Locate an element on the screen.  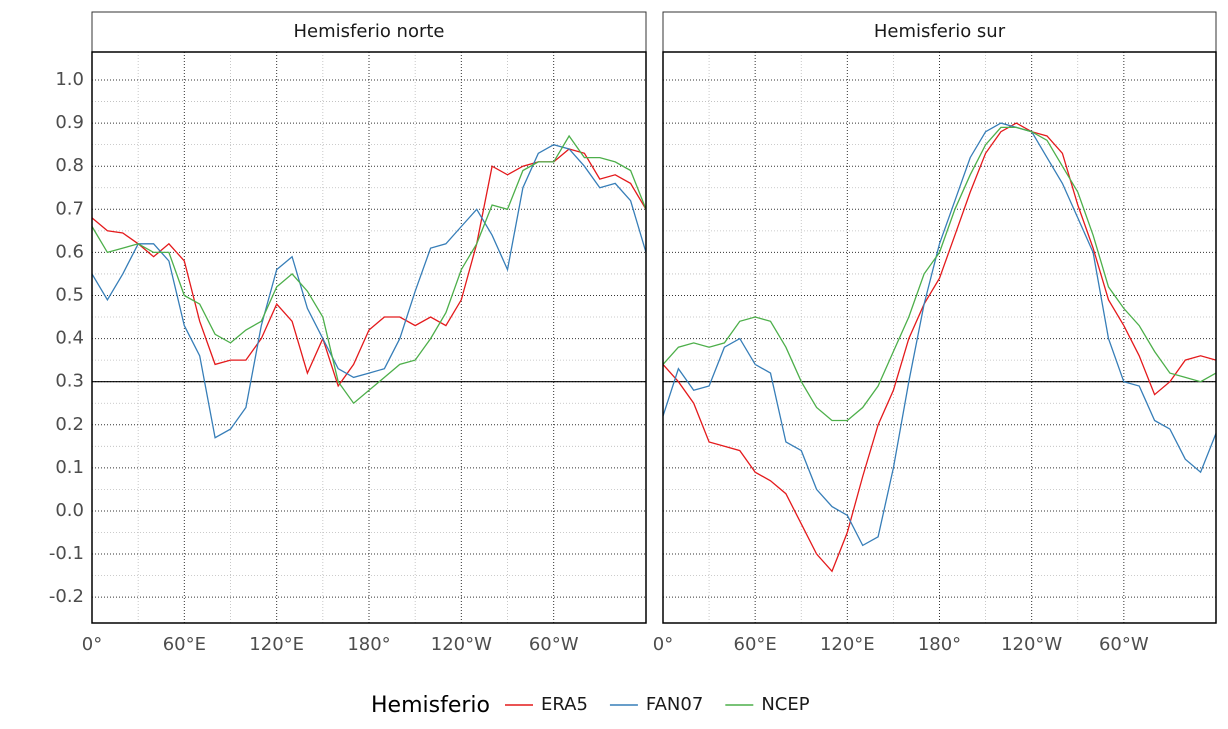
strip-title: Hemisferio sur is located at coordinates (940, 31).